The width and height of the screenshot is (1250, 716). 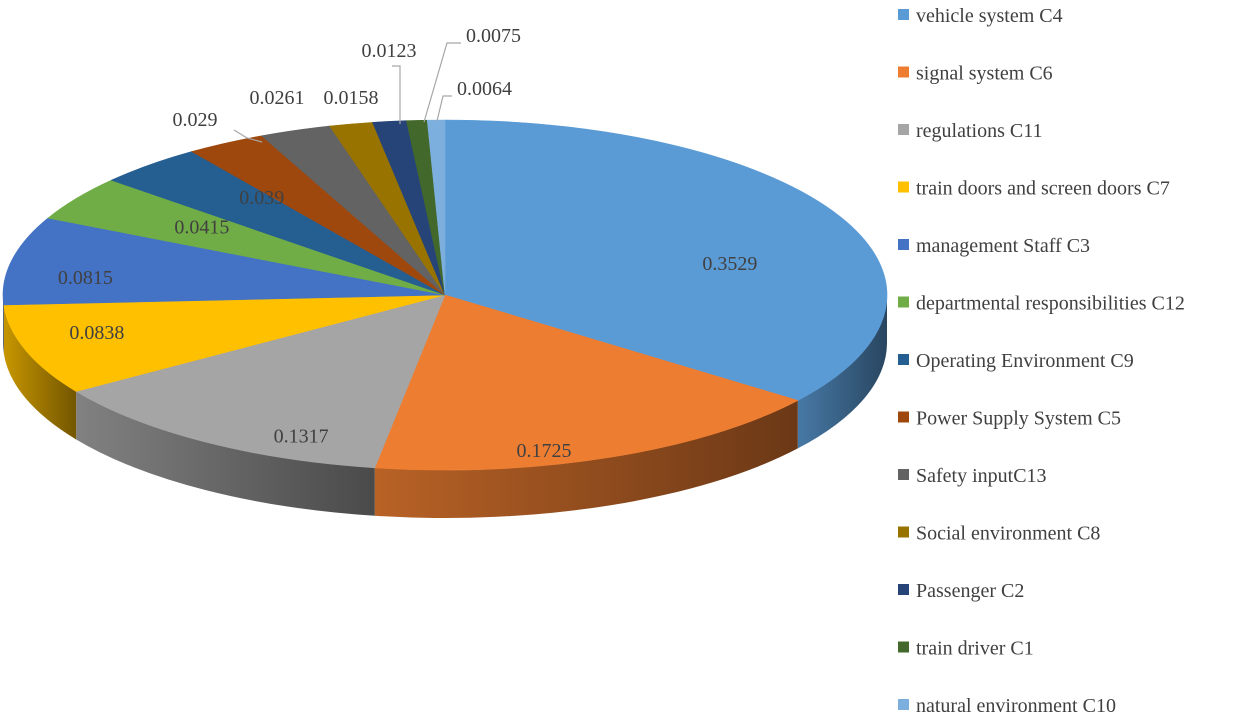 I want to click on data-label-regulations-c11: 0.1317, so click(x=301, y=437).